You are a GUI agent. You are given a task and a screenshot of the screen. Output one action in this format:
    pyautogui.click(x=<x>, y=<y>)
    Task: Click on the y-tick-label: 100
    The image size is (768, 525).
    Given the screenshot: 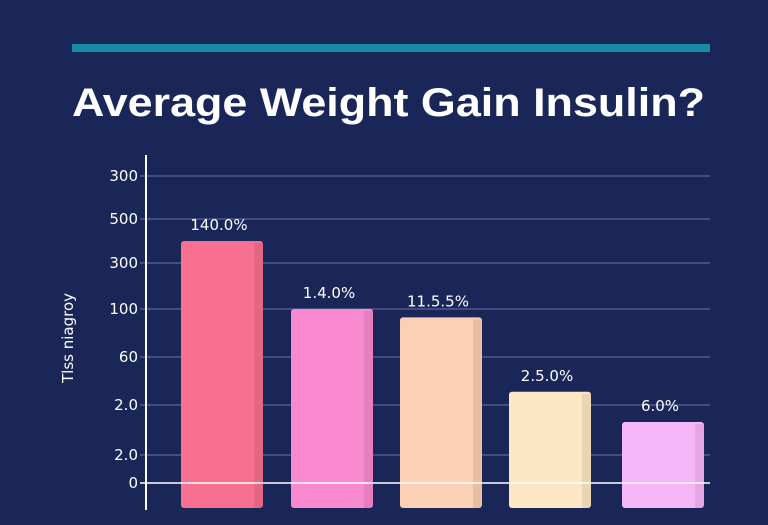 What is the action you would take?
    pyautogui.click(x=123, y=309)
    